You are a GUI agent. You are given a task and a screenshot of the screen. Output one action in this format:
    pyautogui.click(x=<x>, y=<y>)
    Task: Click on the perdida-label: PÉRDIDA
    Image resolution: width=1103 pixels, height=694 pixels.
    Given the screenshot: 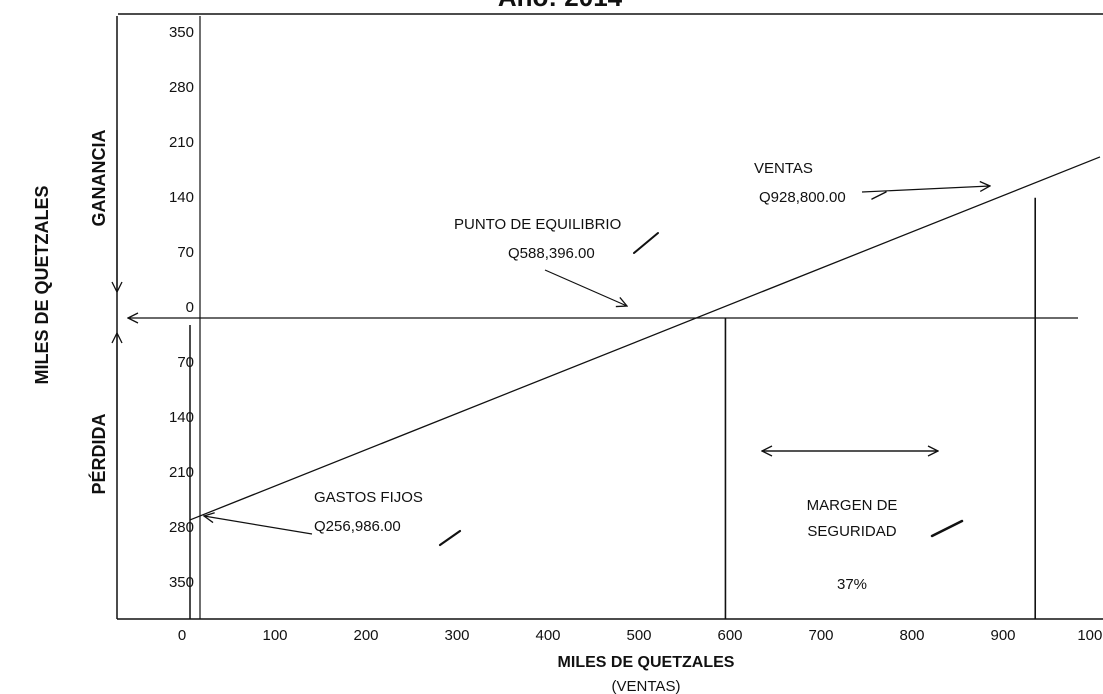 What is the action you would take?
    pyautogui.click(x=98, y=453)
    